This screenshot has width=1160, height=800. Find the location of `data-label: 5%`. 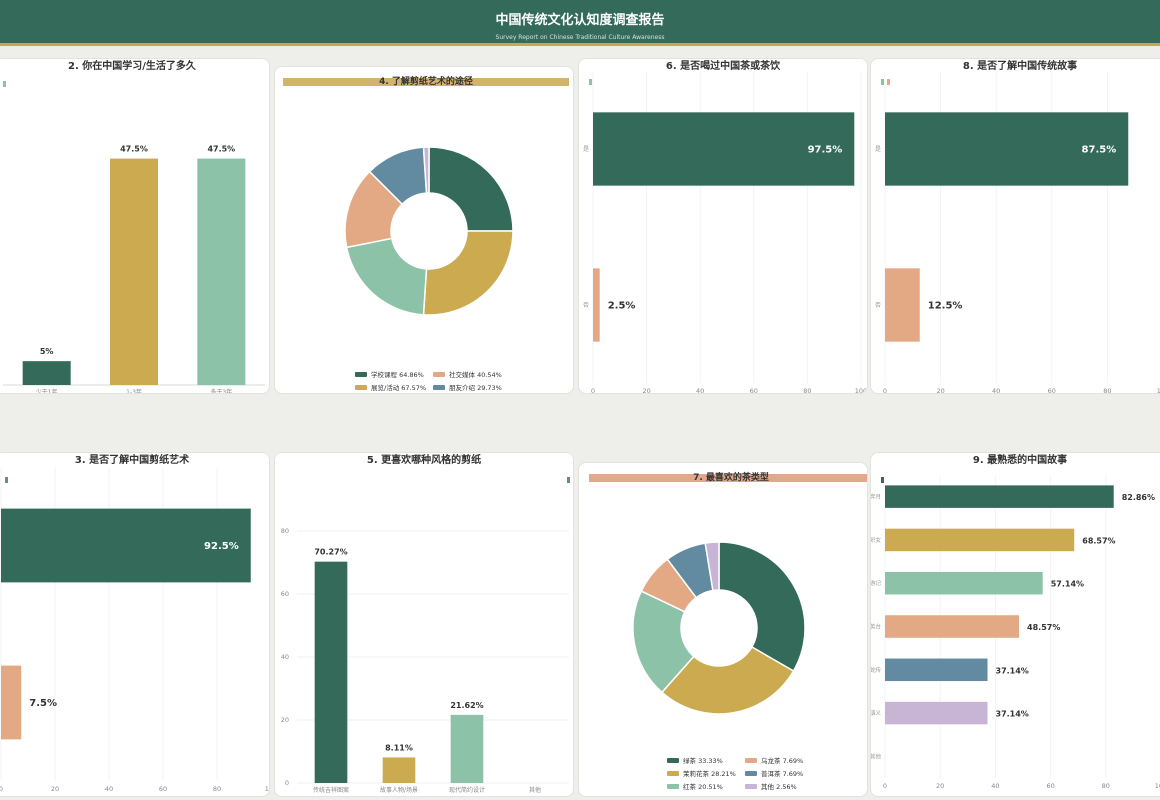

data-label: 5% is located at coordinates (47, 351).